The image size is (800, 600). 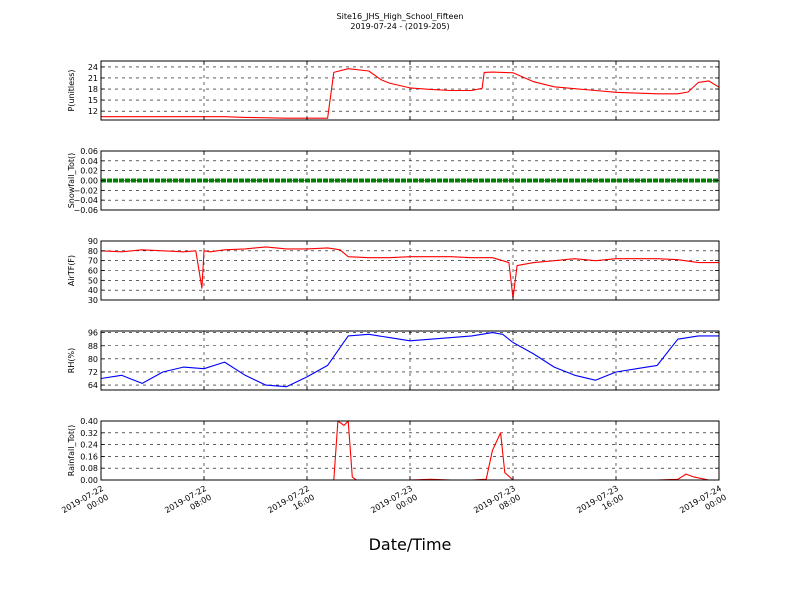 What do you see at coordinates (89, 181) in the screenshot?
I see `panel-1-ytick-label-3: 0.00` at bounding box center [89, 181].